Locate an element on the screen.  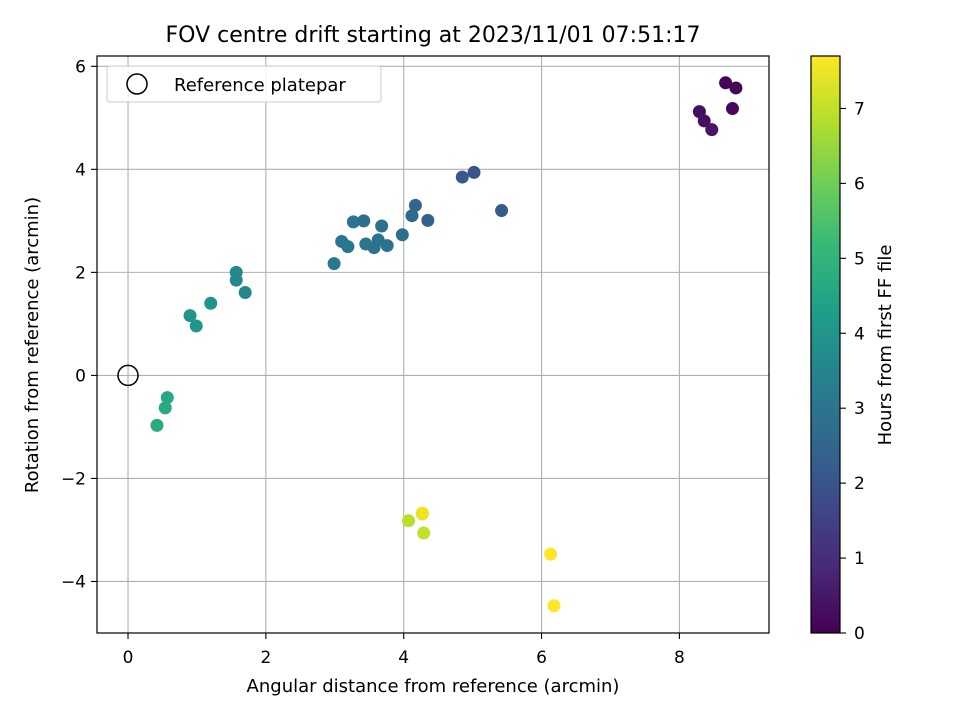
x-tick-label: 4 is located at coordinates (403, 658).